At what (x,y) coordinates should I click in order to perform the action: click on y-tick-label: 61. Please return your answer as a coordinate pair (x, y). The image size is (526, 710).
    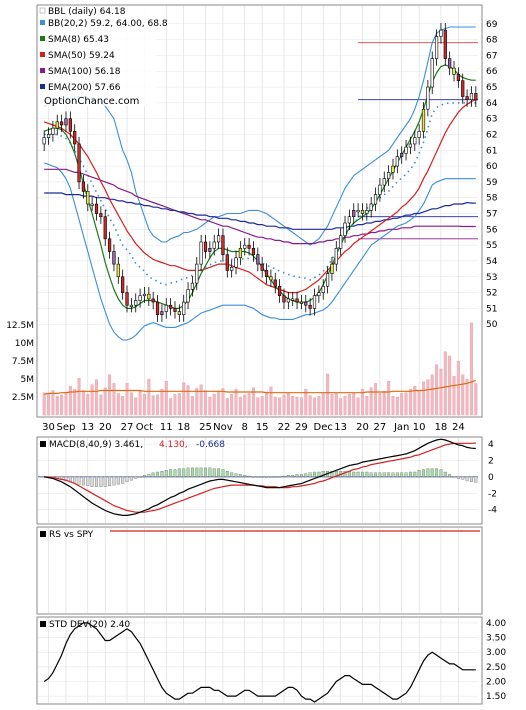
    Looking at the image, I should click on (491, 151).